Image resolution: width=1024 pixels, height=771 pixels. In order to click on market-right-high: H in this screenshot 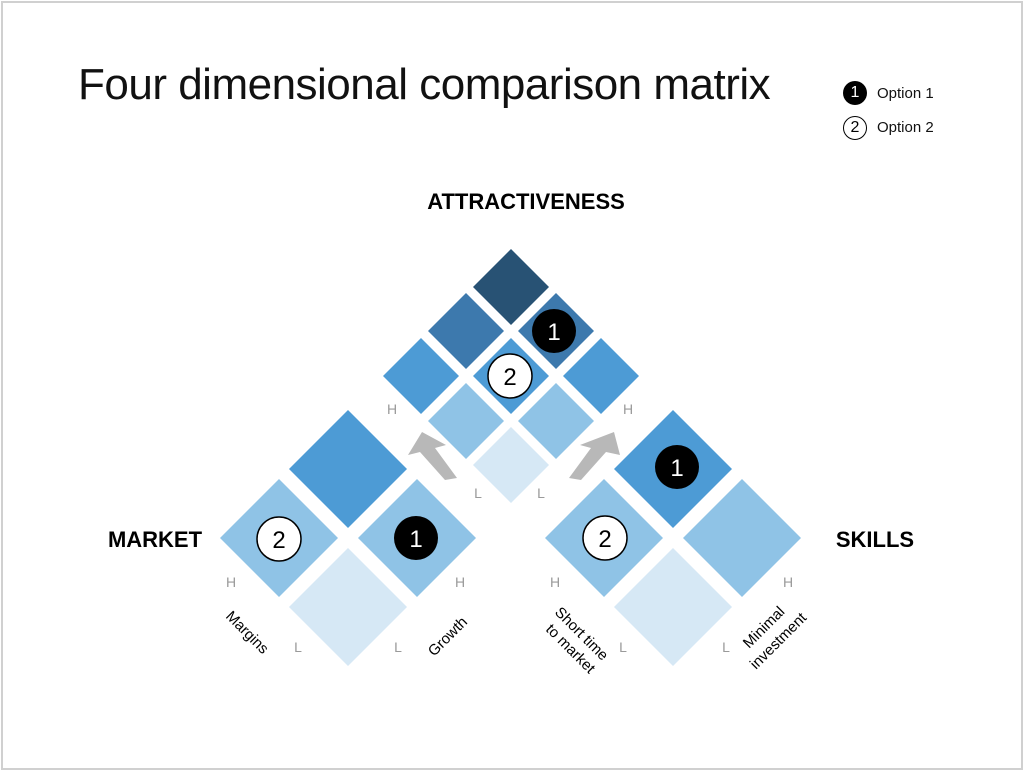, I will do `click(460, 582)`.